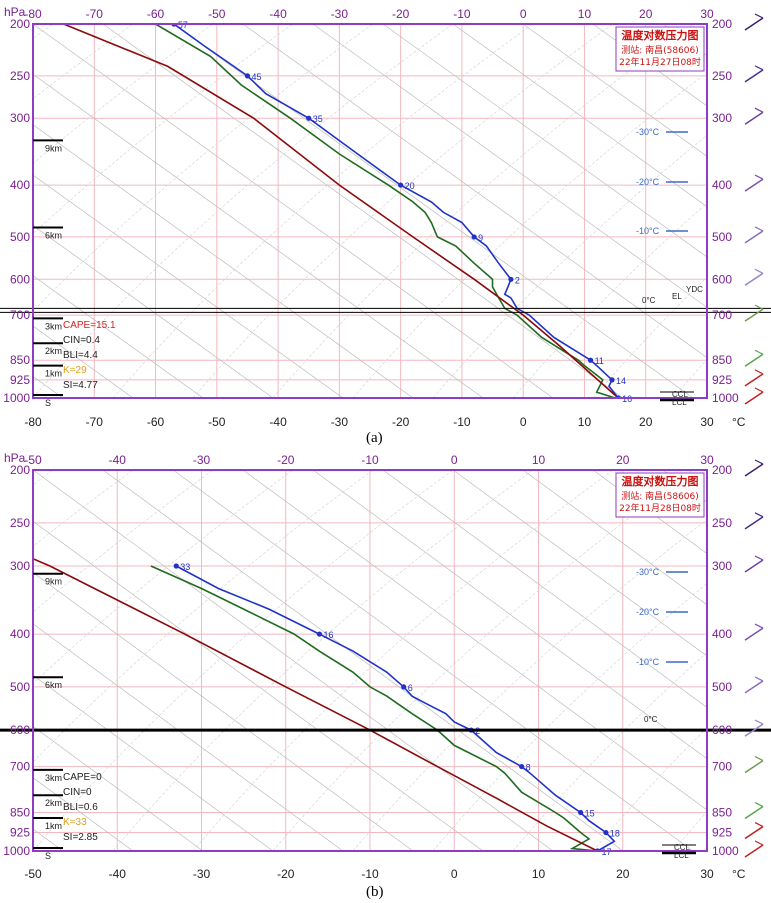 The width and height of the screenshot is (771, 903). I want to click on p0-height-label-0: 9km, so click(53, 148).